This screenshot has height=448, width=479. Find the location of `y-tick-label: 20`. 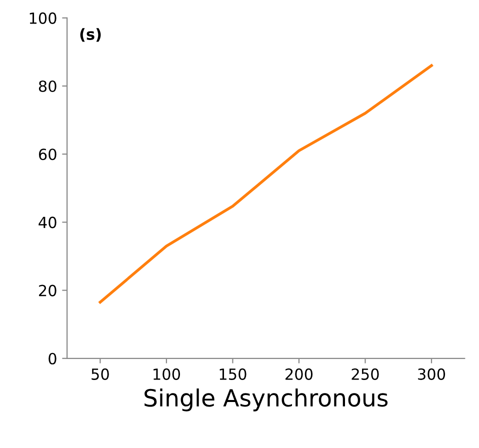

y-tick-label: 20 is located at coordinates (47, 290).